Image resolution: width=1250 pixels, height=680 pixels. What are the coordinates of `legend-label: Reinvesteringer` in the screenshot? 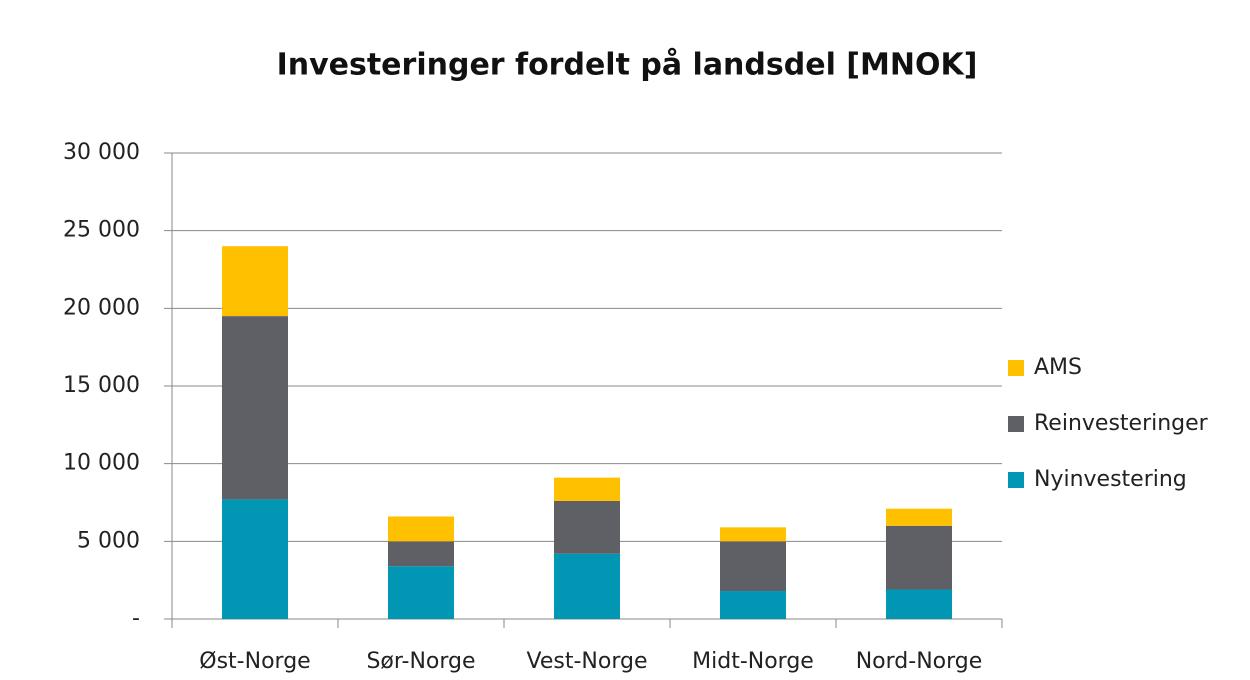 It's located at (1121, 423).